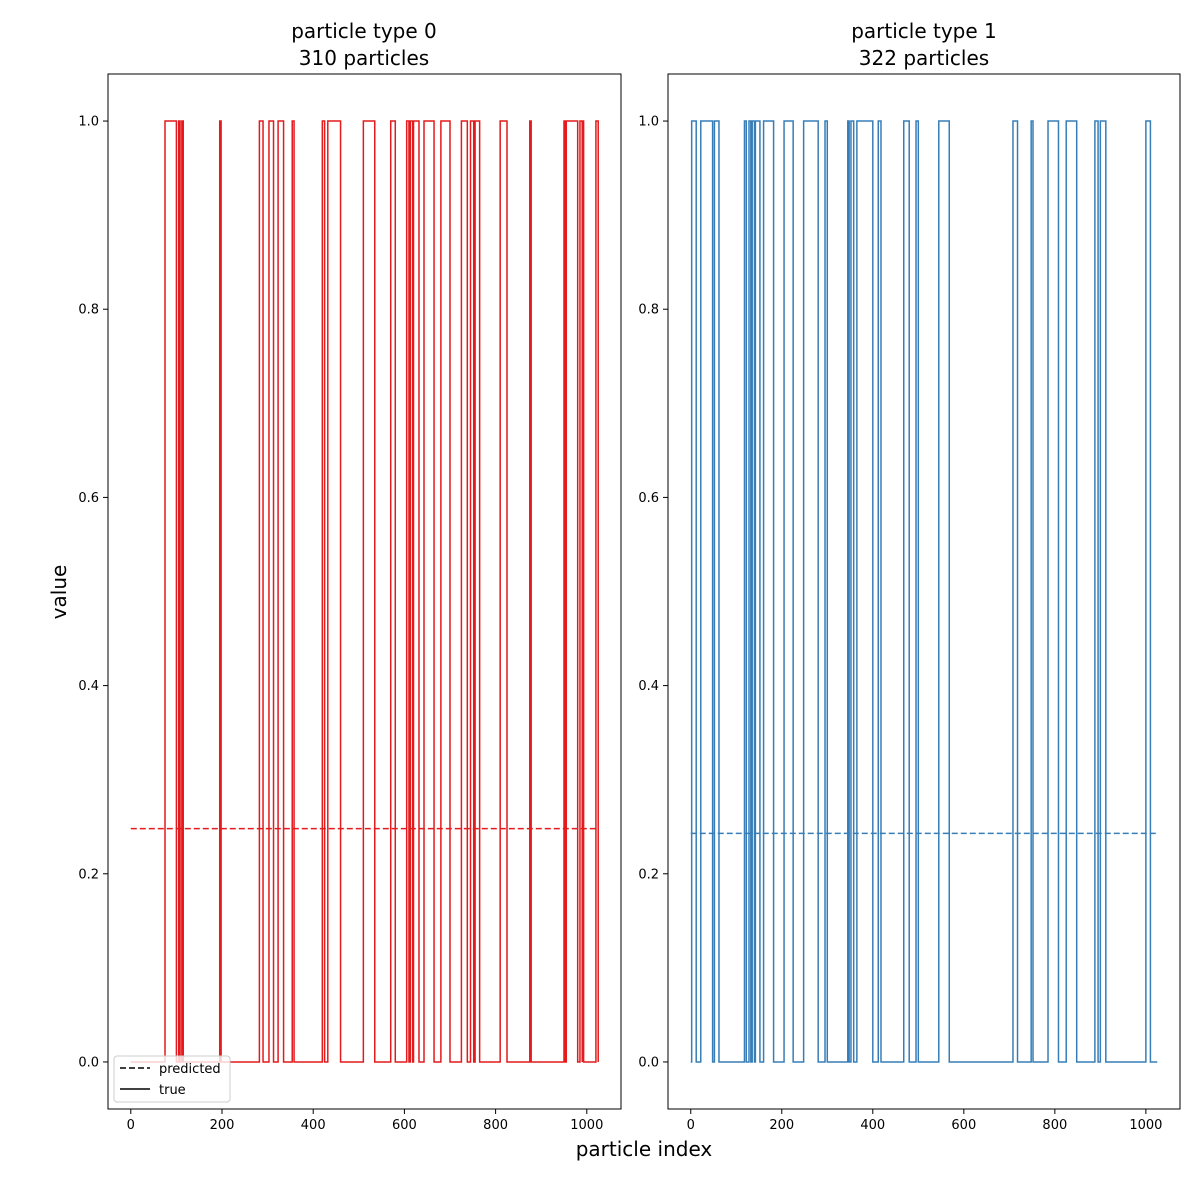 The image size is (1200, 1200). What do you see at coordinates (364, 31) in the screenshot?
I see `panel-0-title-line1: particle type 0` at bounding box center [364, 31].